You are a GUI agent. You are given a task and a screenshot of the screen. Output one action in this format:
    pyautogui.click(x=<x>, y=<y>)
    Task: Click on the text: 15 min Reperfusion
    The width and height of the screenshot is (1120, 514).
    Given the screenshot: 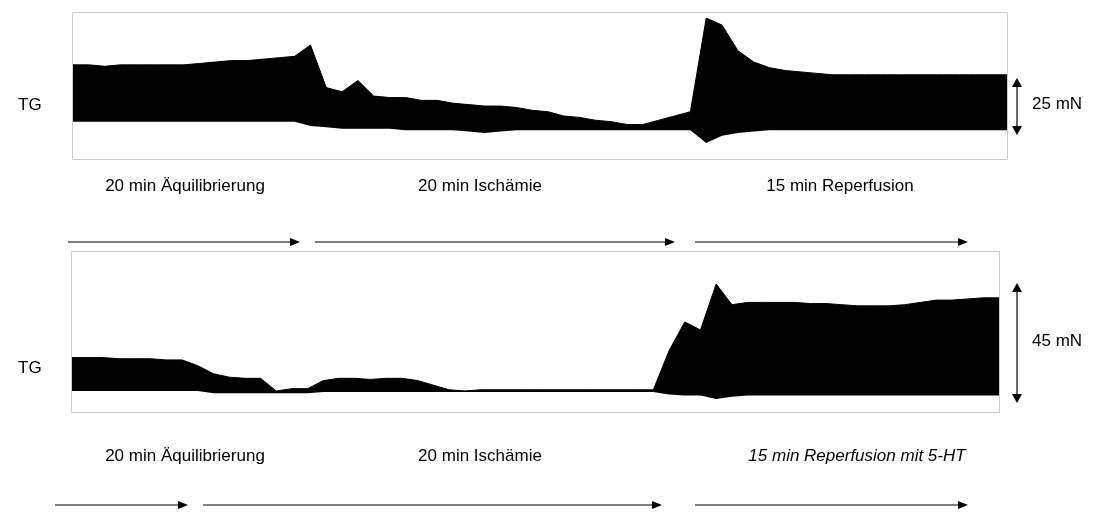 What is the action you would take?
    pyautogui.click(x=840, y=186)
    